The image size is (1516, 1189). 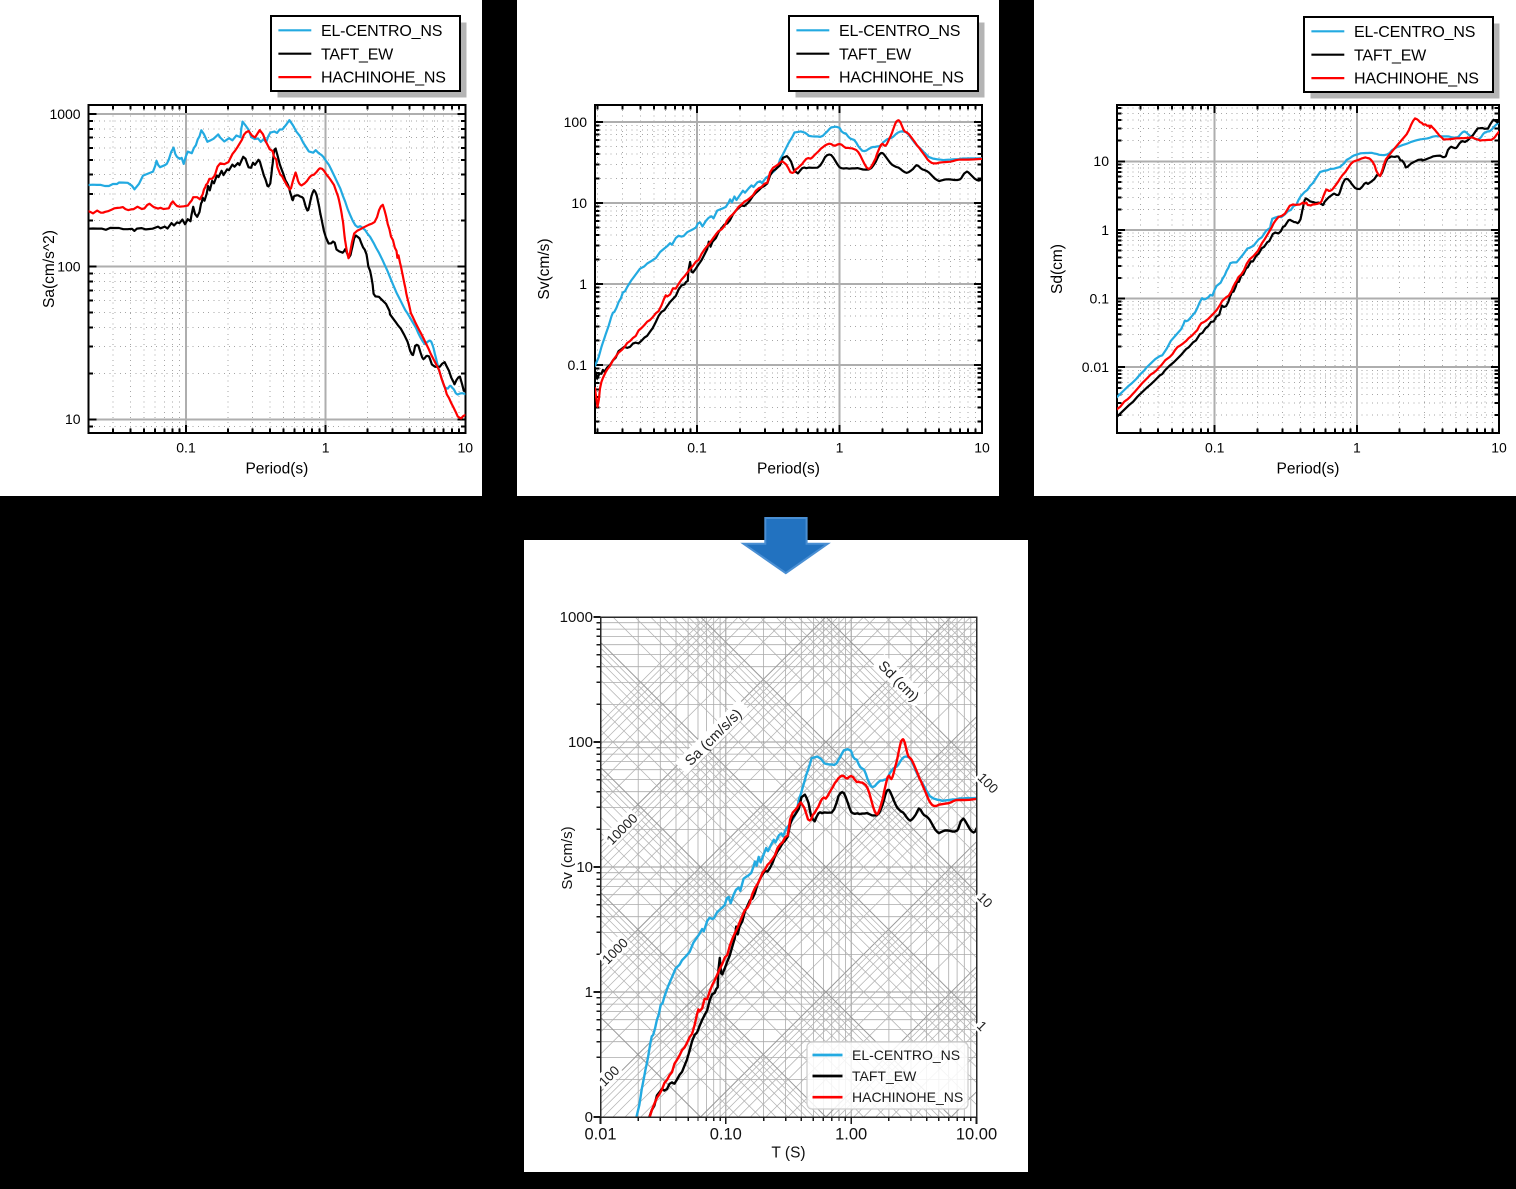 What do you see at coordinates (1057, 269) in the screenshot?
I see `svg-text: Sd(cm)` at bounding box center [1057, 269].